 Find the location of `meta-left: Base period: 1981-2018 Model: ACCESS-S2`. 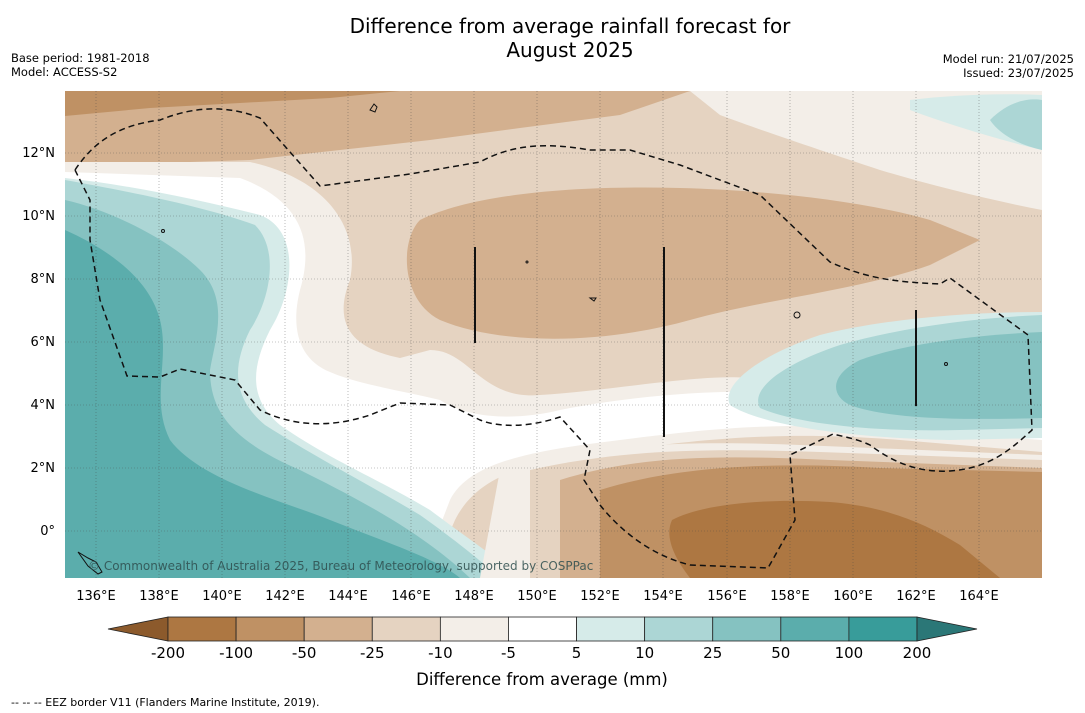

meta-left: Base period: 1981-2018 Model: ACCESS-S2 is located at coordinates (80, 65).